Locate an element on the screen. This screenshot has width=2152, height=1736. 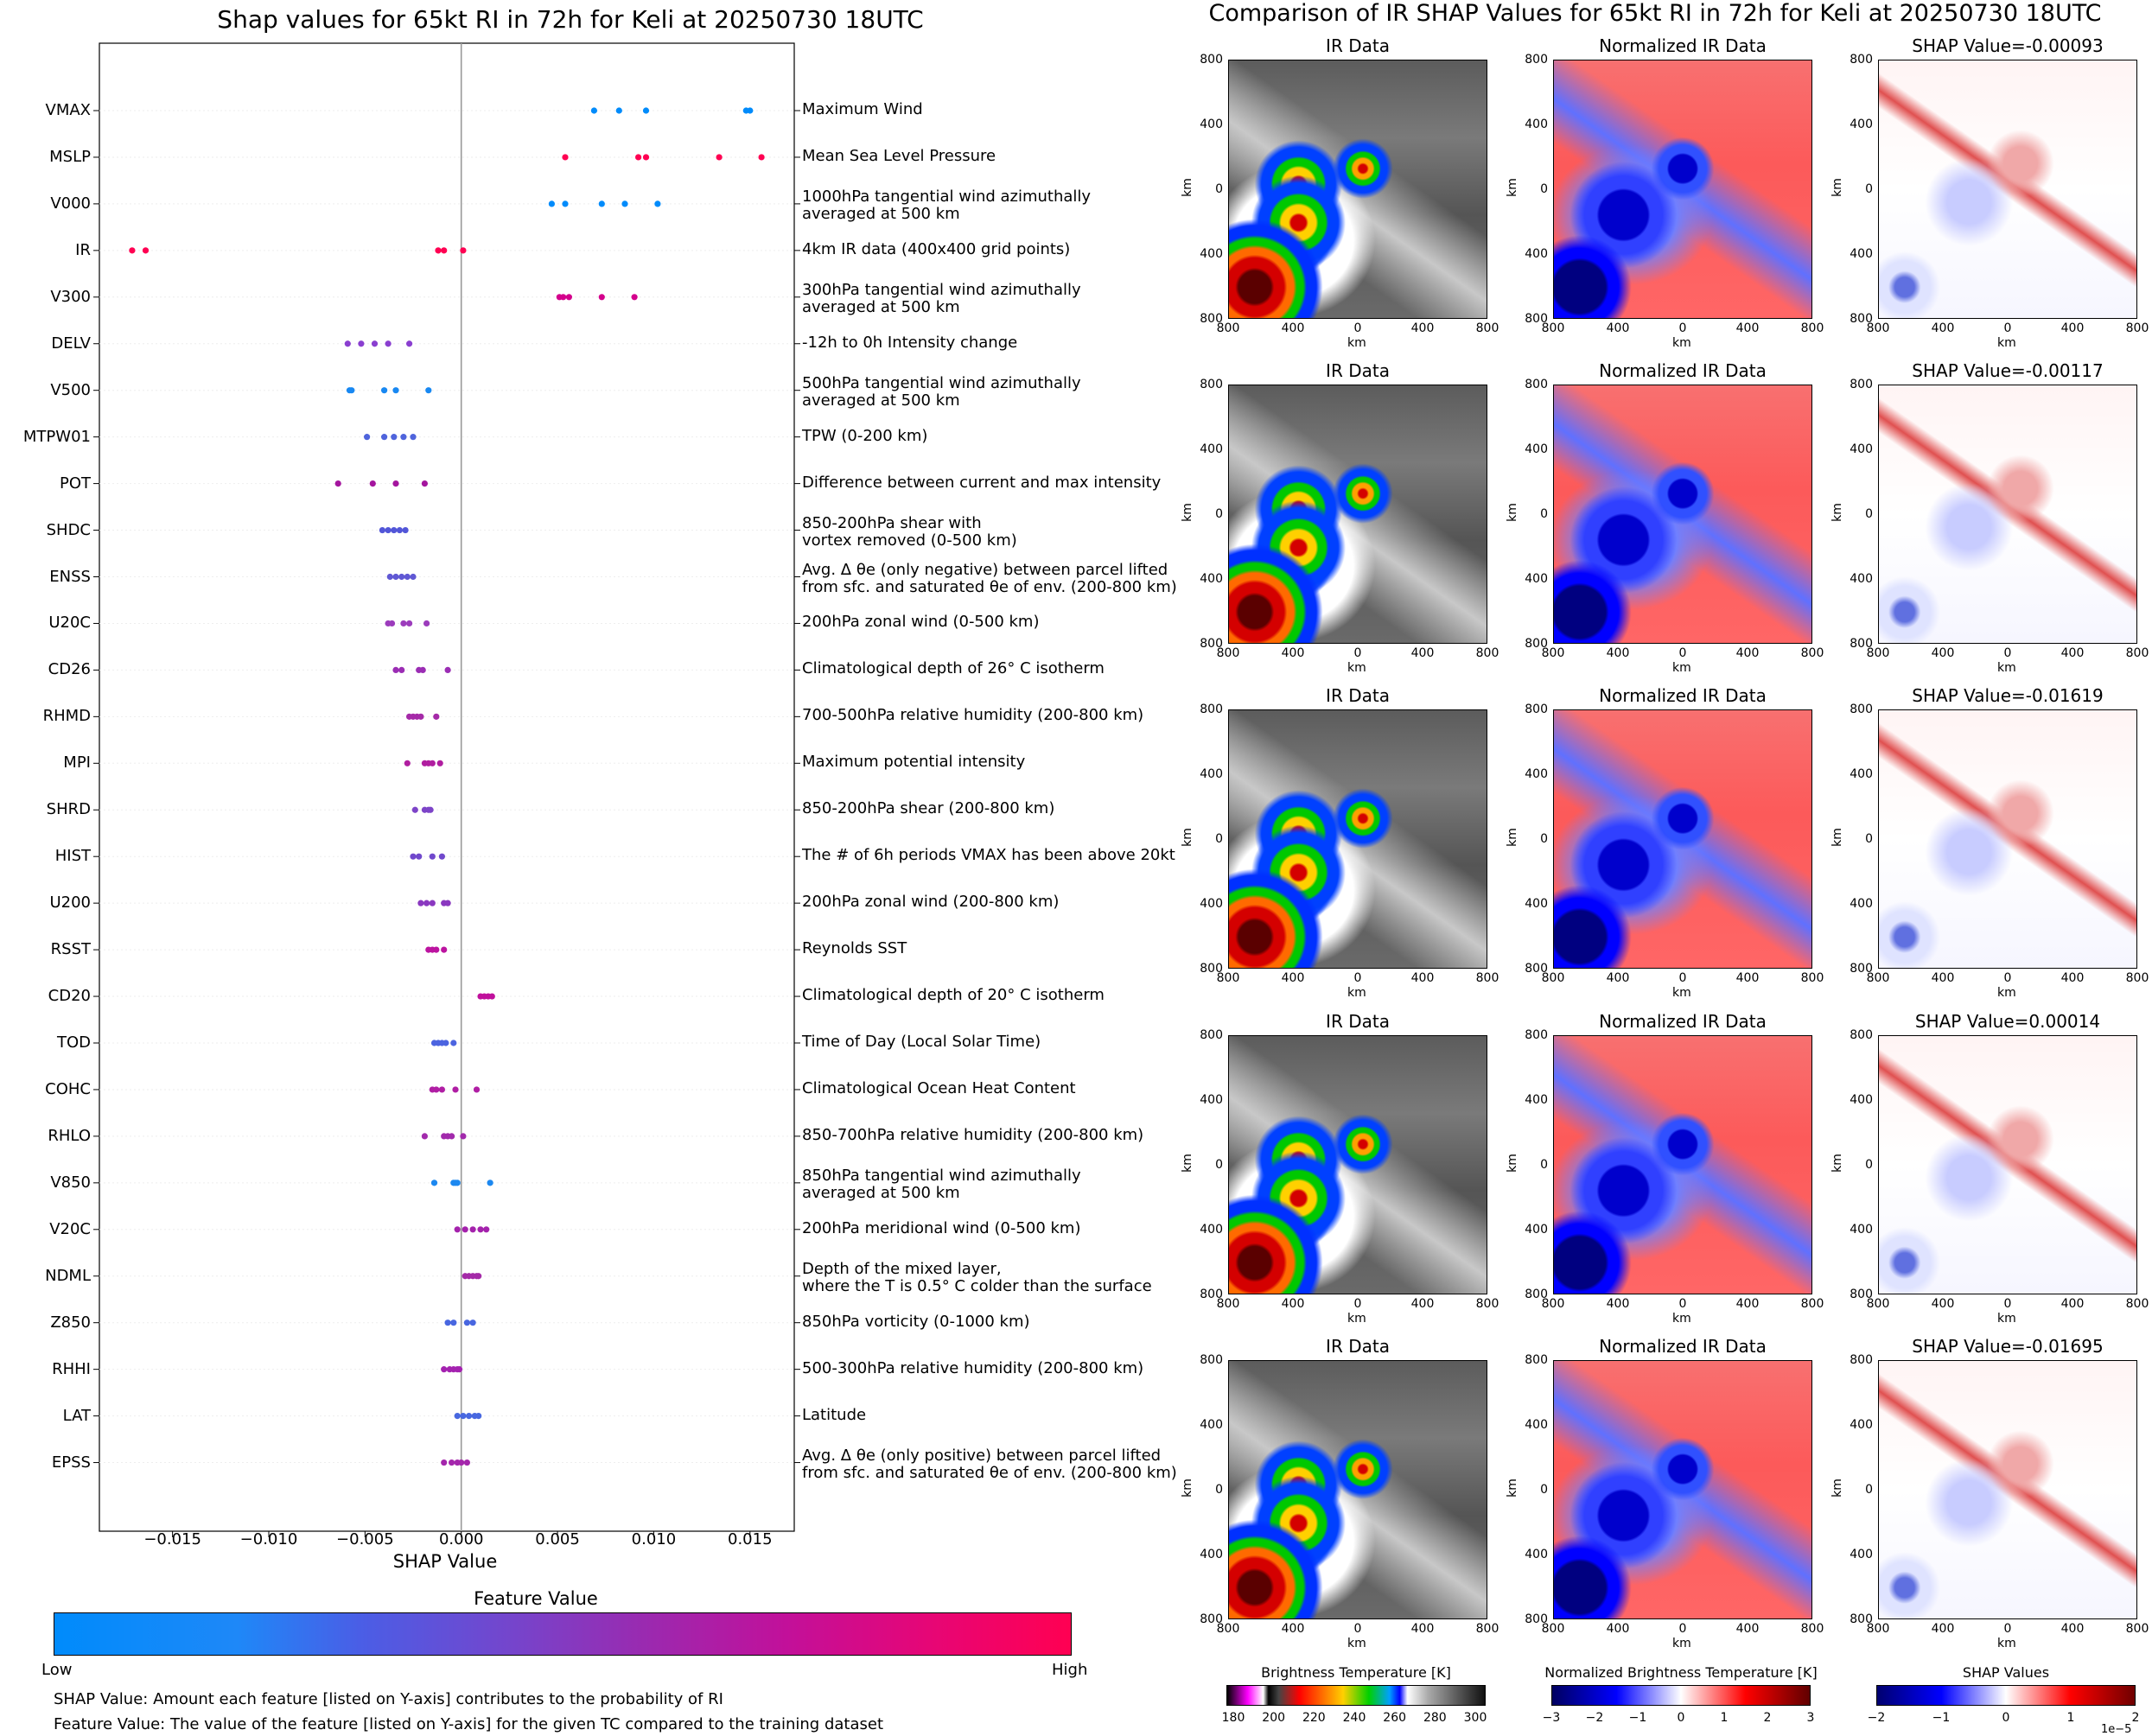
data-point-delv is located at coordinates (409, 343).